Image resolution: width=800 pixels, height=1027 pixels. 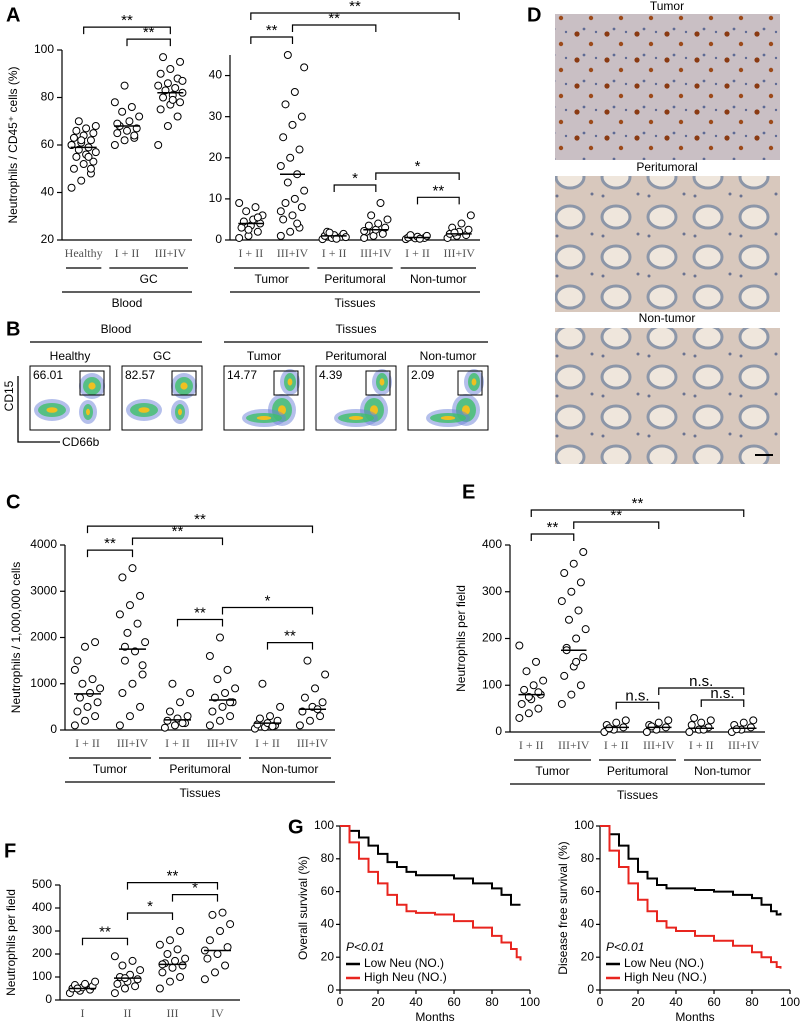 What do you see at coordinates (365, 947) in the screenshot?
I see `annotation: P<0.01` at bounding box center [365, 947].